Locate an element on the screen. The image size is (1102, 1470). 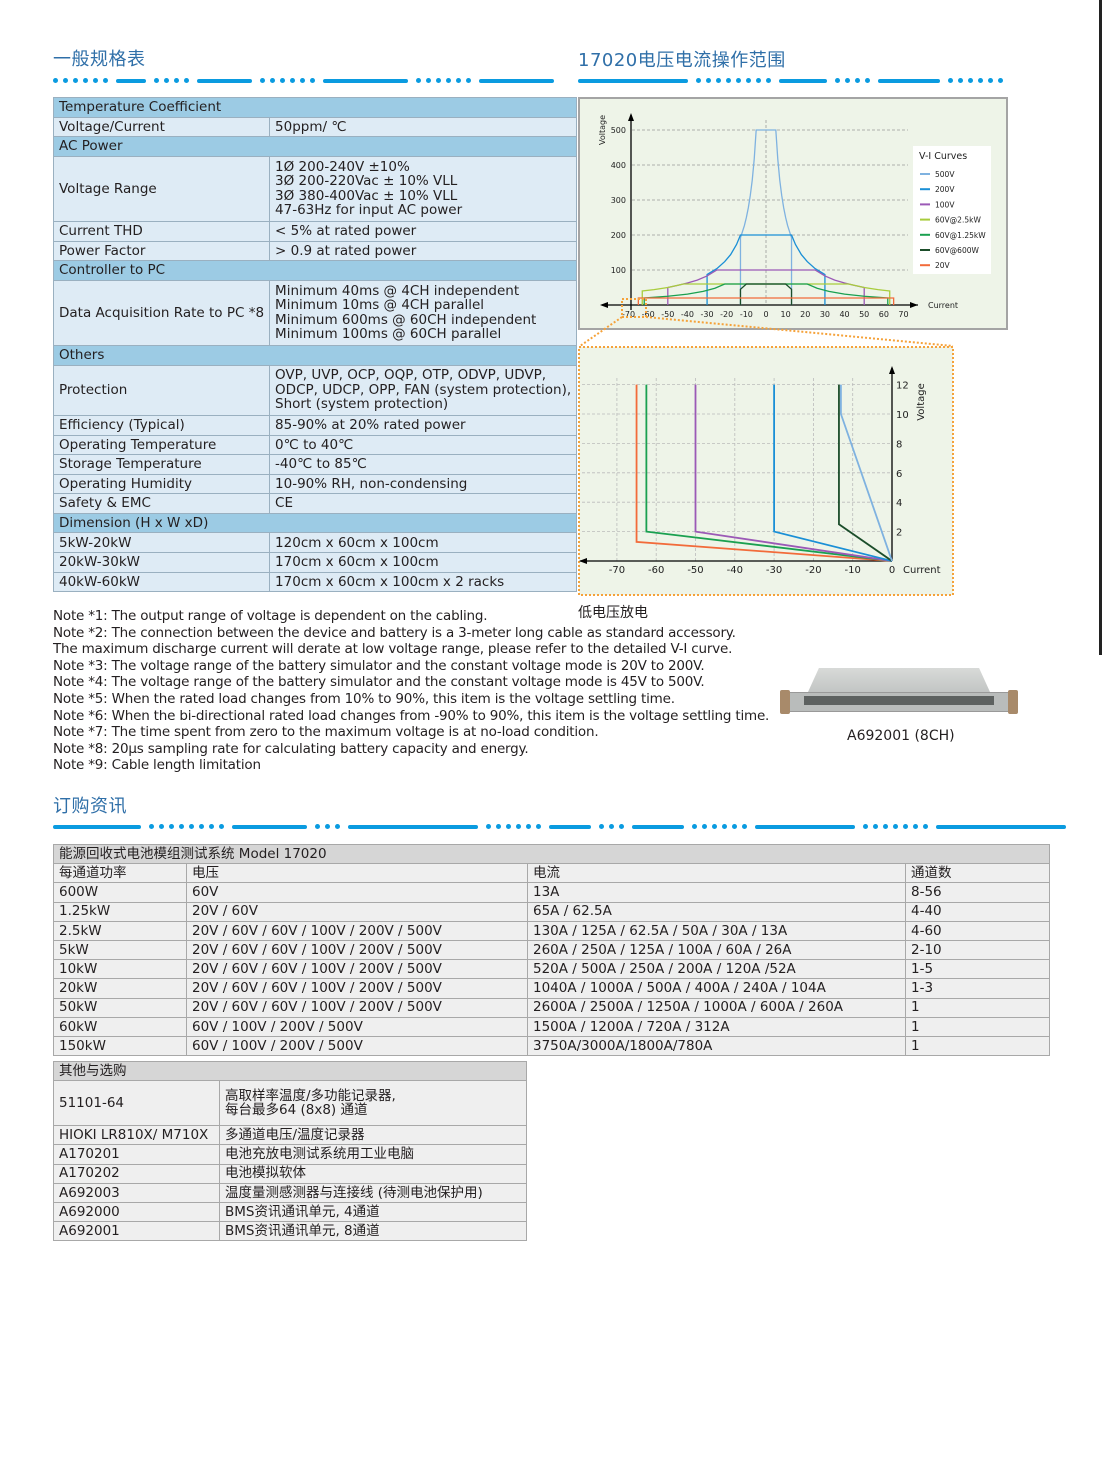
legend-title: V-I Curves is located at coordinates (943, 156).